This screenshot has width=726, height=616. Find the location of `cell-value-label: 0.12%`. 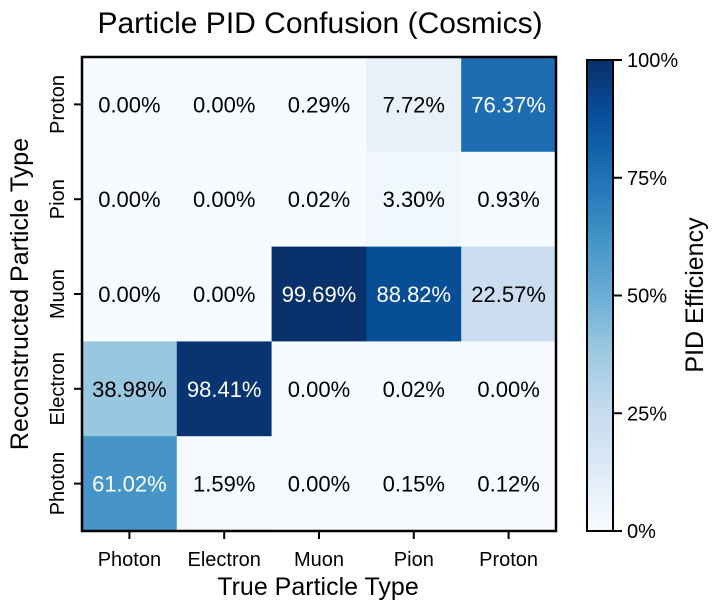

cell-value-label: 0.12% is located at coordinates (508, 484).